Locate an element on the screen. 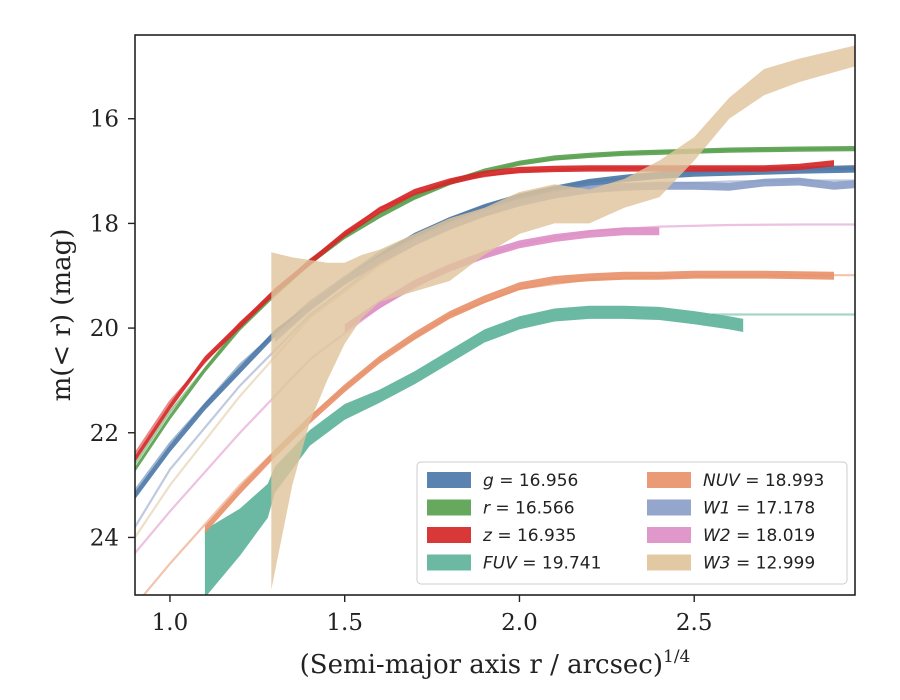  legend-label-8: W3 = 12.999 is located at coordinates (759, 564).